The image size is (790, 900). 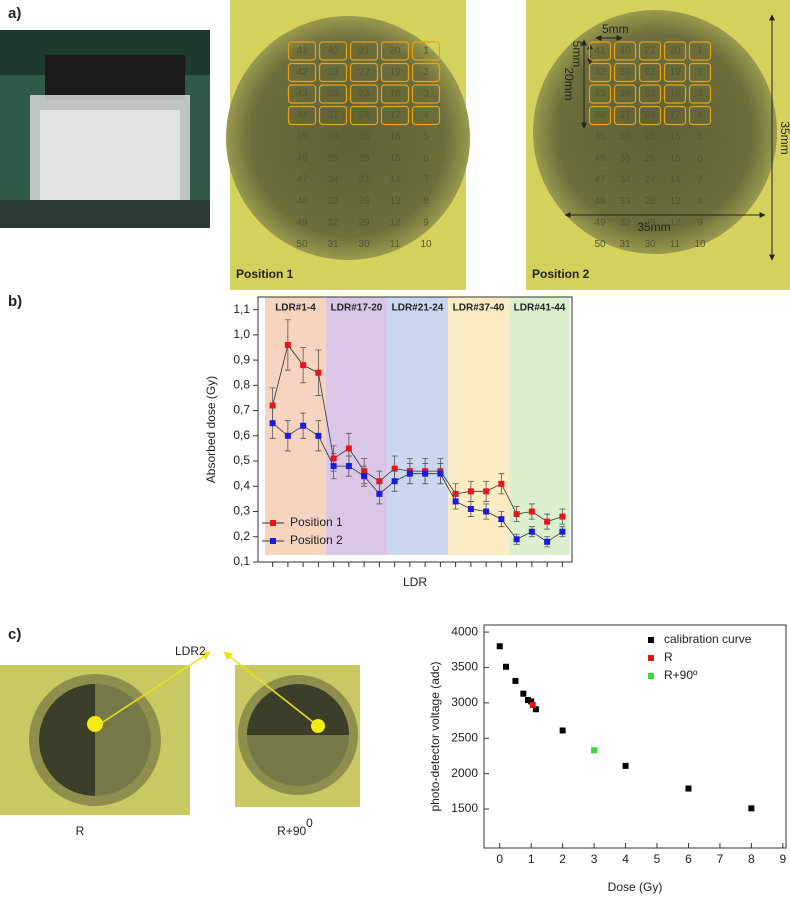 What do you see at coordinates (415, 582) in the screenshot?
I see `x-axis-label: LDR` at bounding box center [415, 582].